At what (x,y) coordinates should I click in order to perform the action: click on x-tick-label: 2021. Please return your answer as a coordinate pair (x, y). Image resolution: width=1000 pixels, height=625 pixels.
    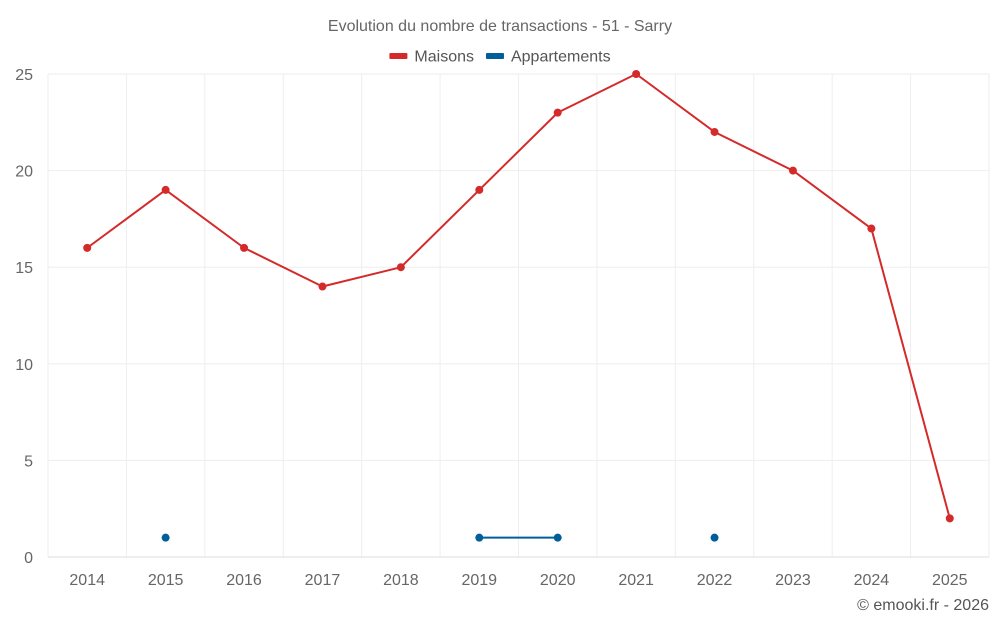
    Looking at the image, I should click on (636, 580).